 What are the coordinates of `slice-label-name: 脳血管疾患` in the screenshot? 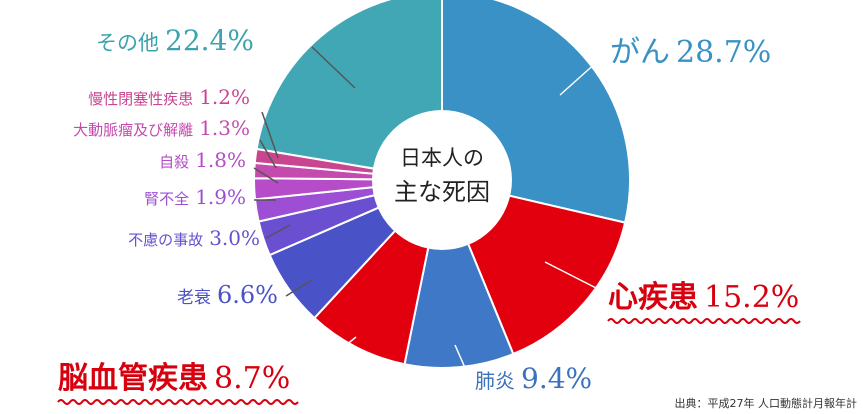 It's located at (133, 378).